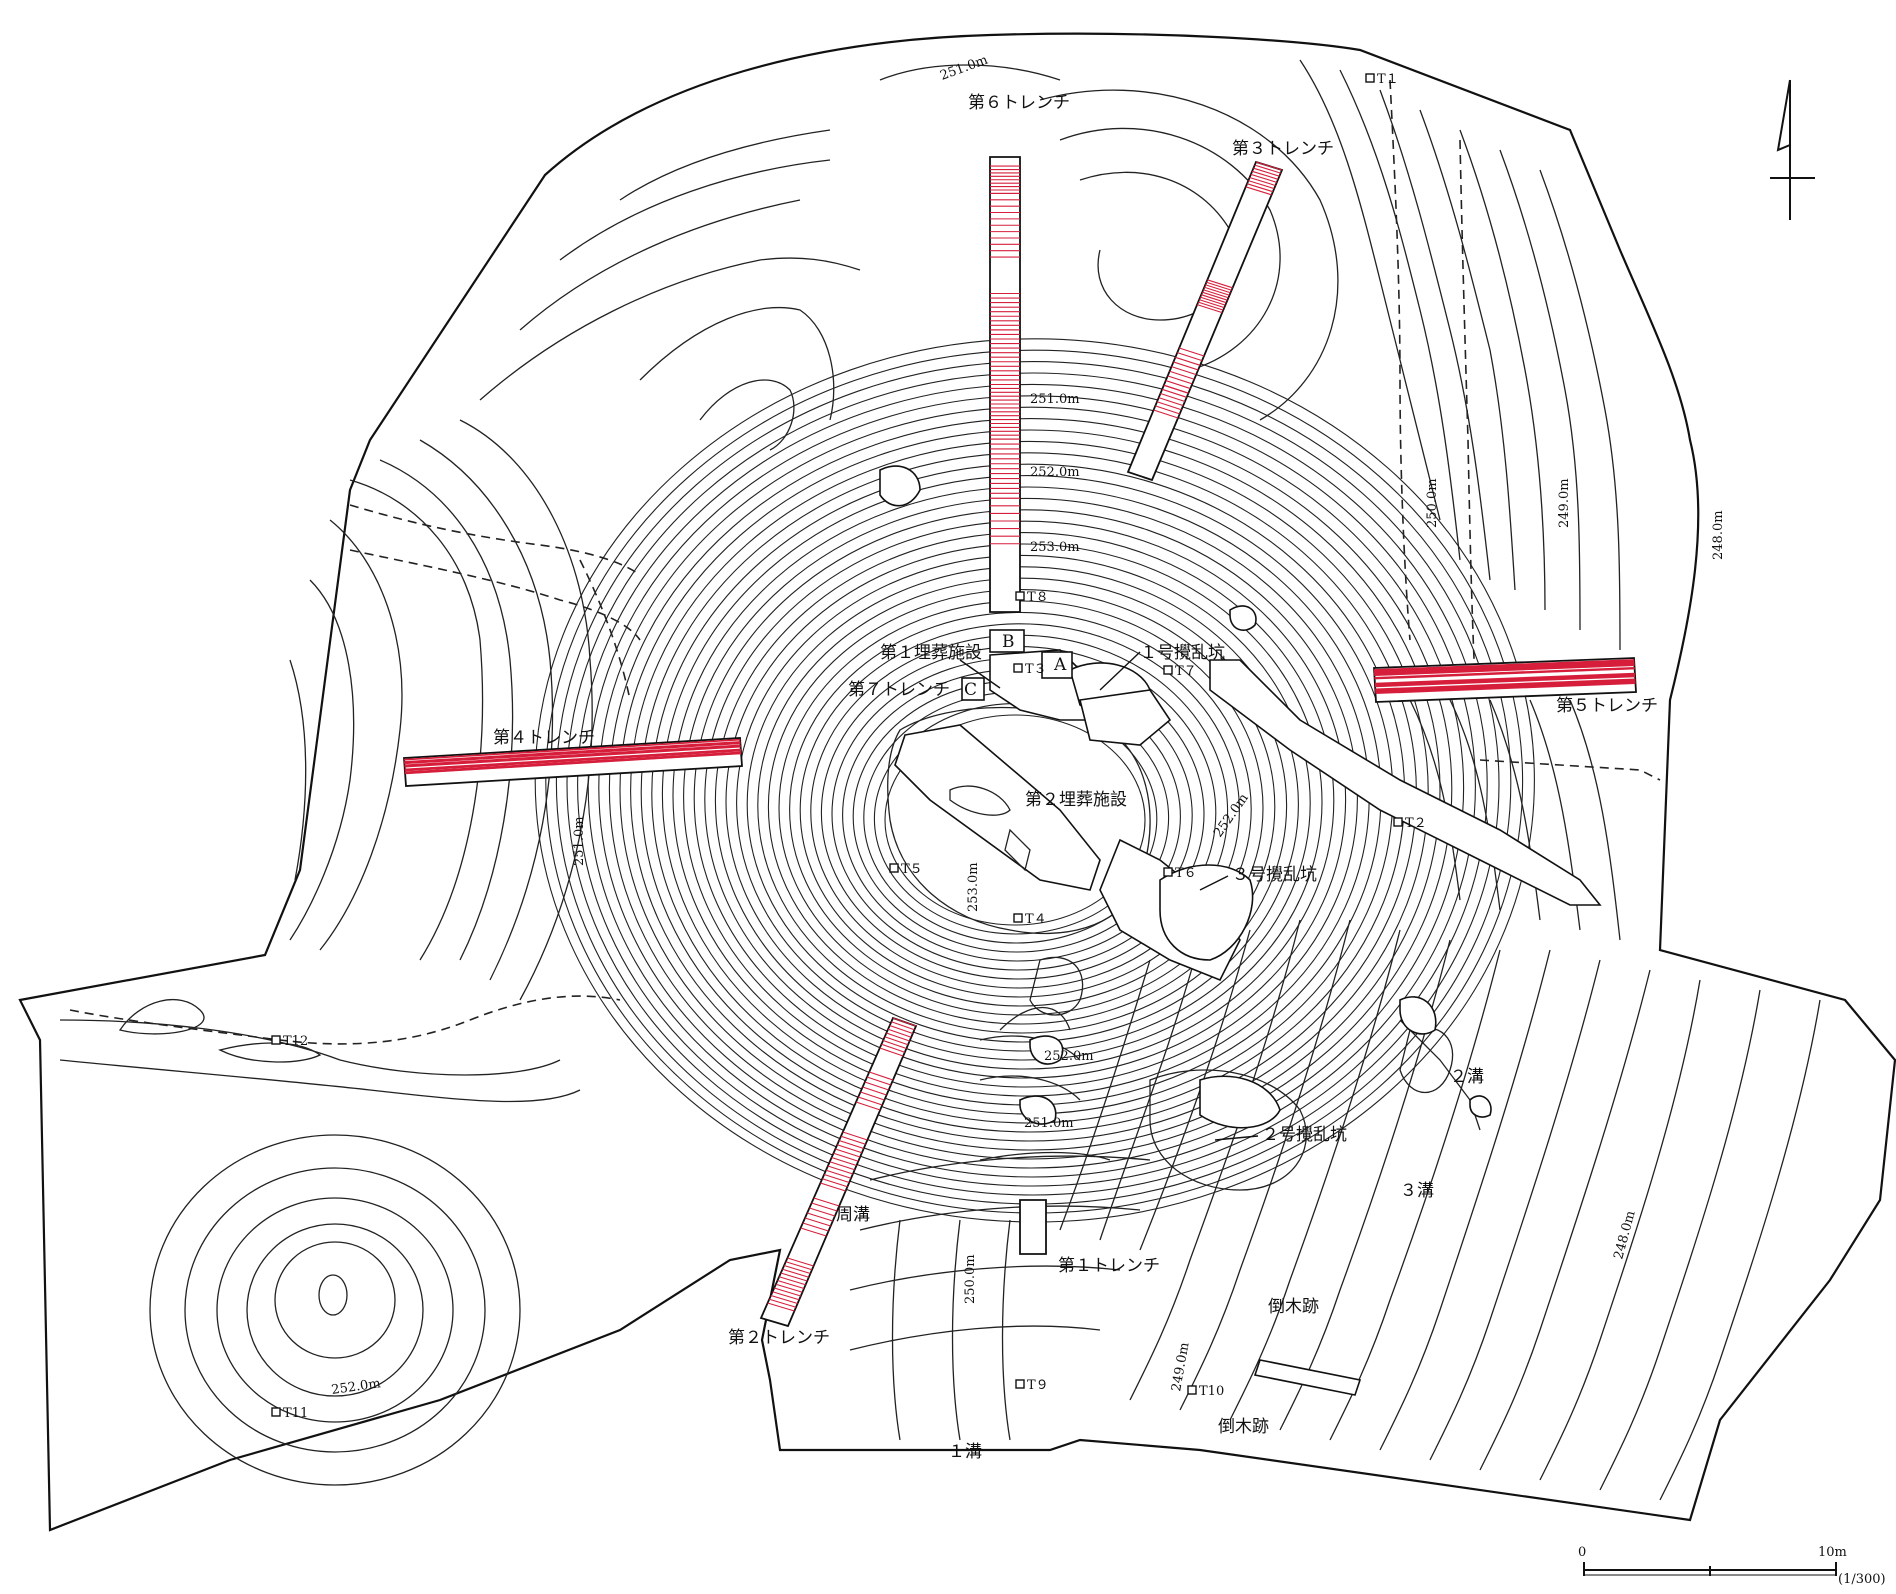 The width and height of the screenshot is (1896, 1594). I want to click on elev-249-south: 249.0m, so click(1180, 1366).